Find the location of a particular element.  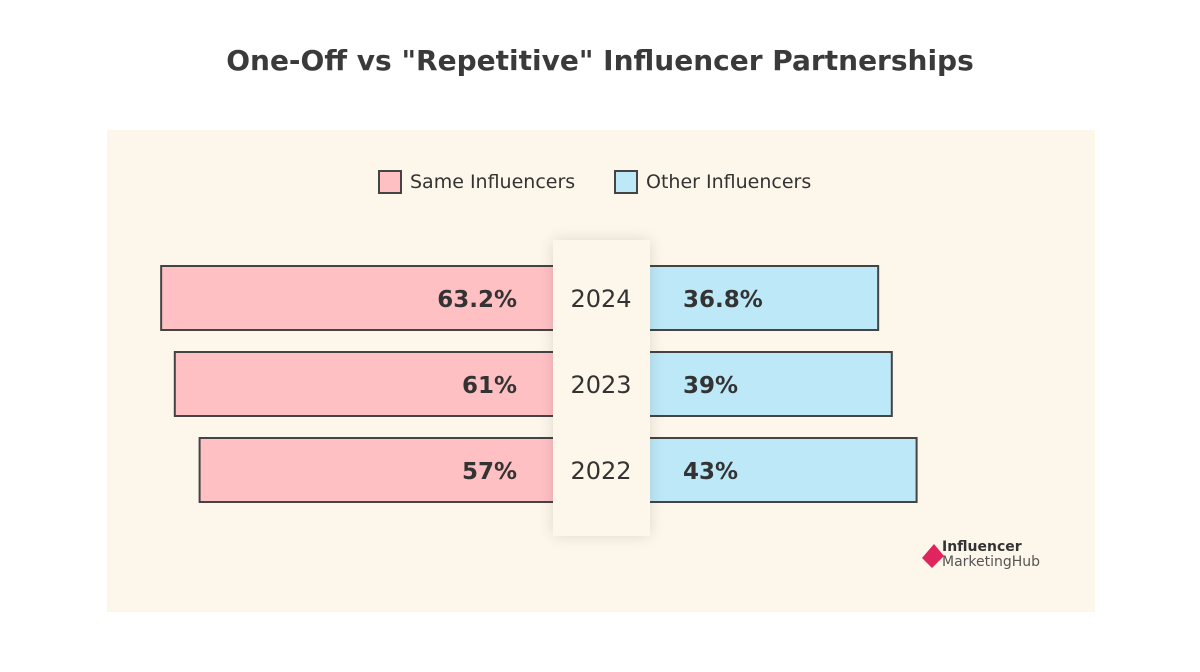

legend-label-same: Same Influencers is located at coordinates (493, 182).